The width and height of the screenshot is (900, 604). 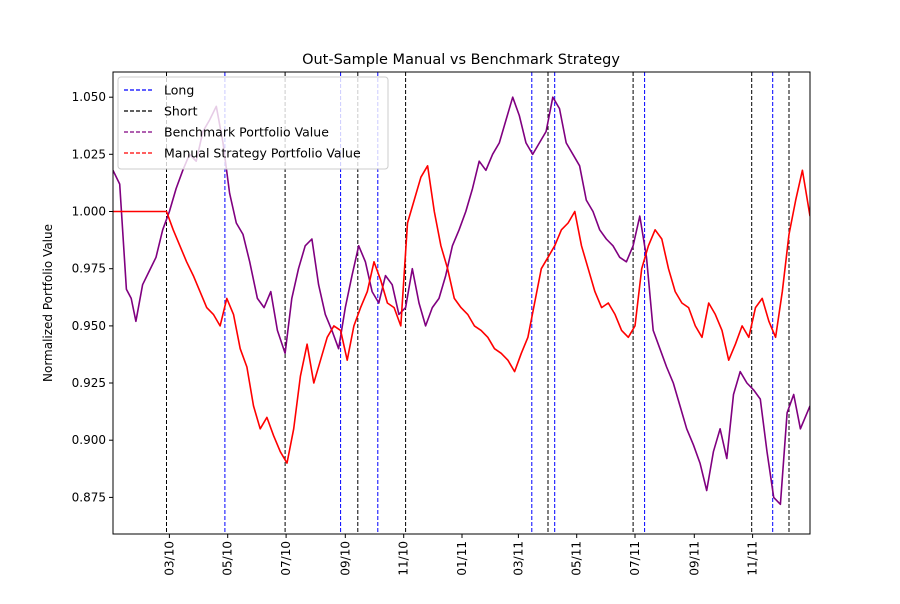 What do you see at coordinates (89, 440) in the screenshot?
I see `y-tick-label: 0.900` at bounding box center [89, 440].